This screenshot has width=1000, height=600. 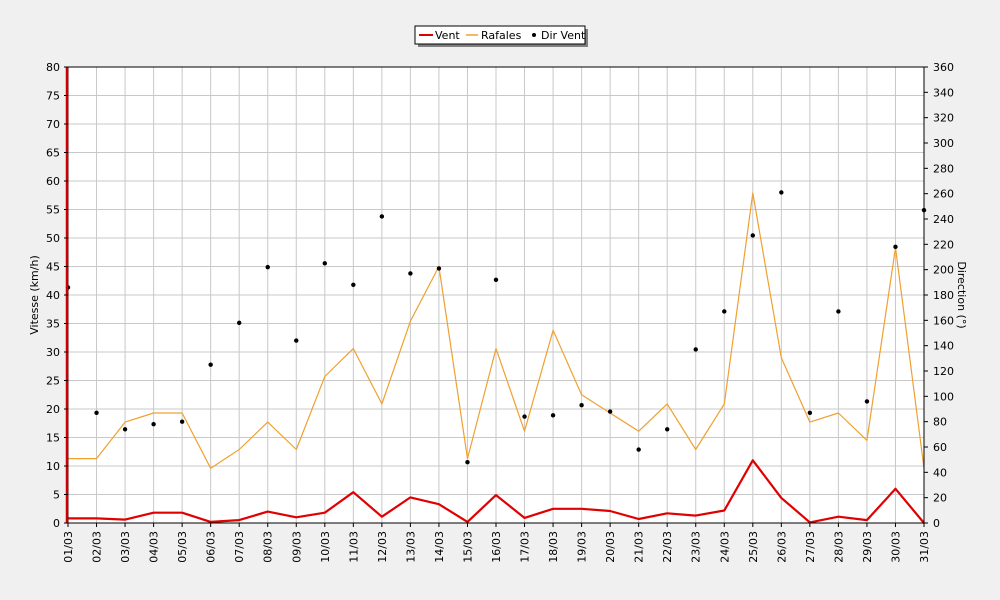 What do you see at coordinates (639, 547) in the screenshot?
I see `x-tick-label: 21/03` at bounding box center [639, 547].